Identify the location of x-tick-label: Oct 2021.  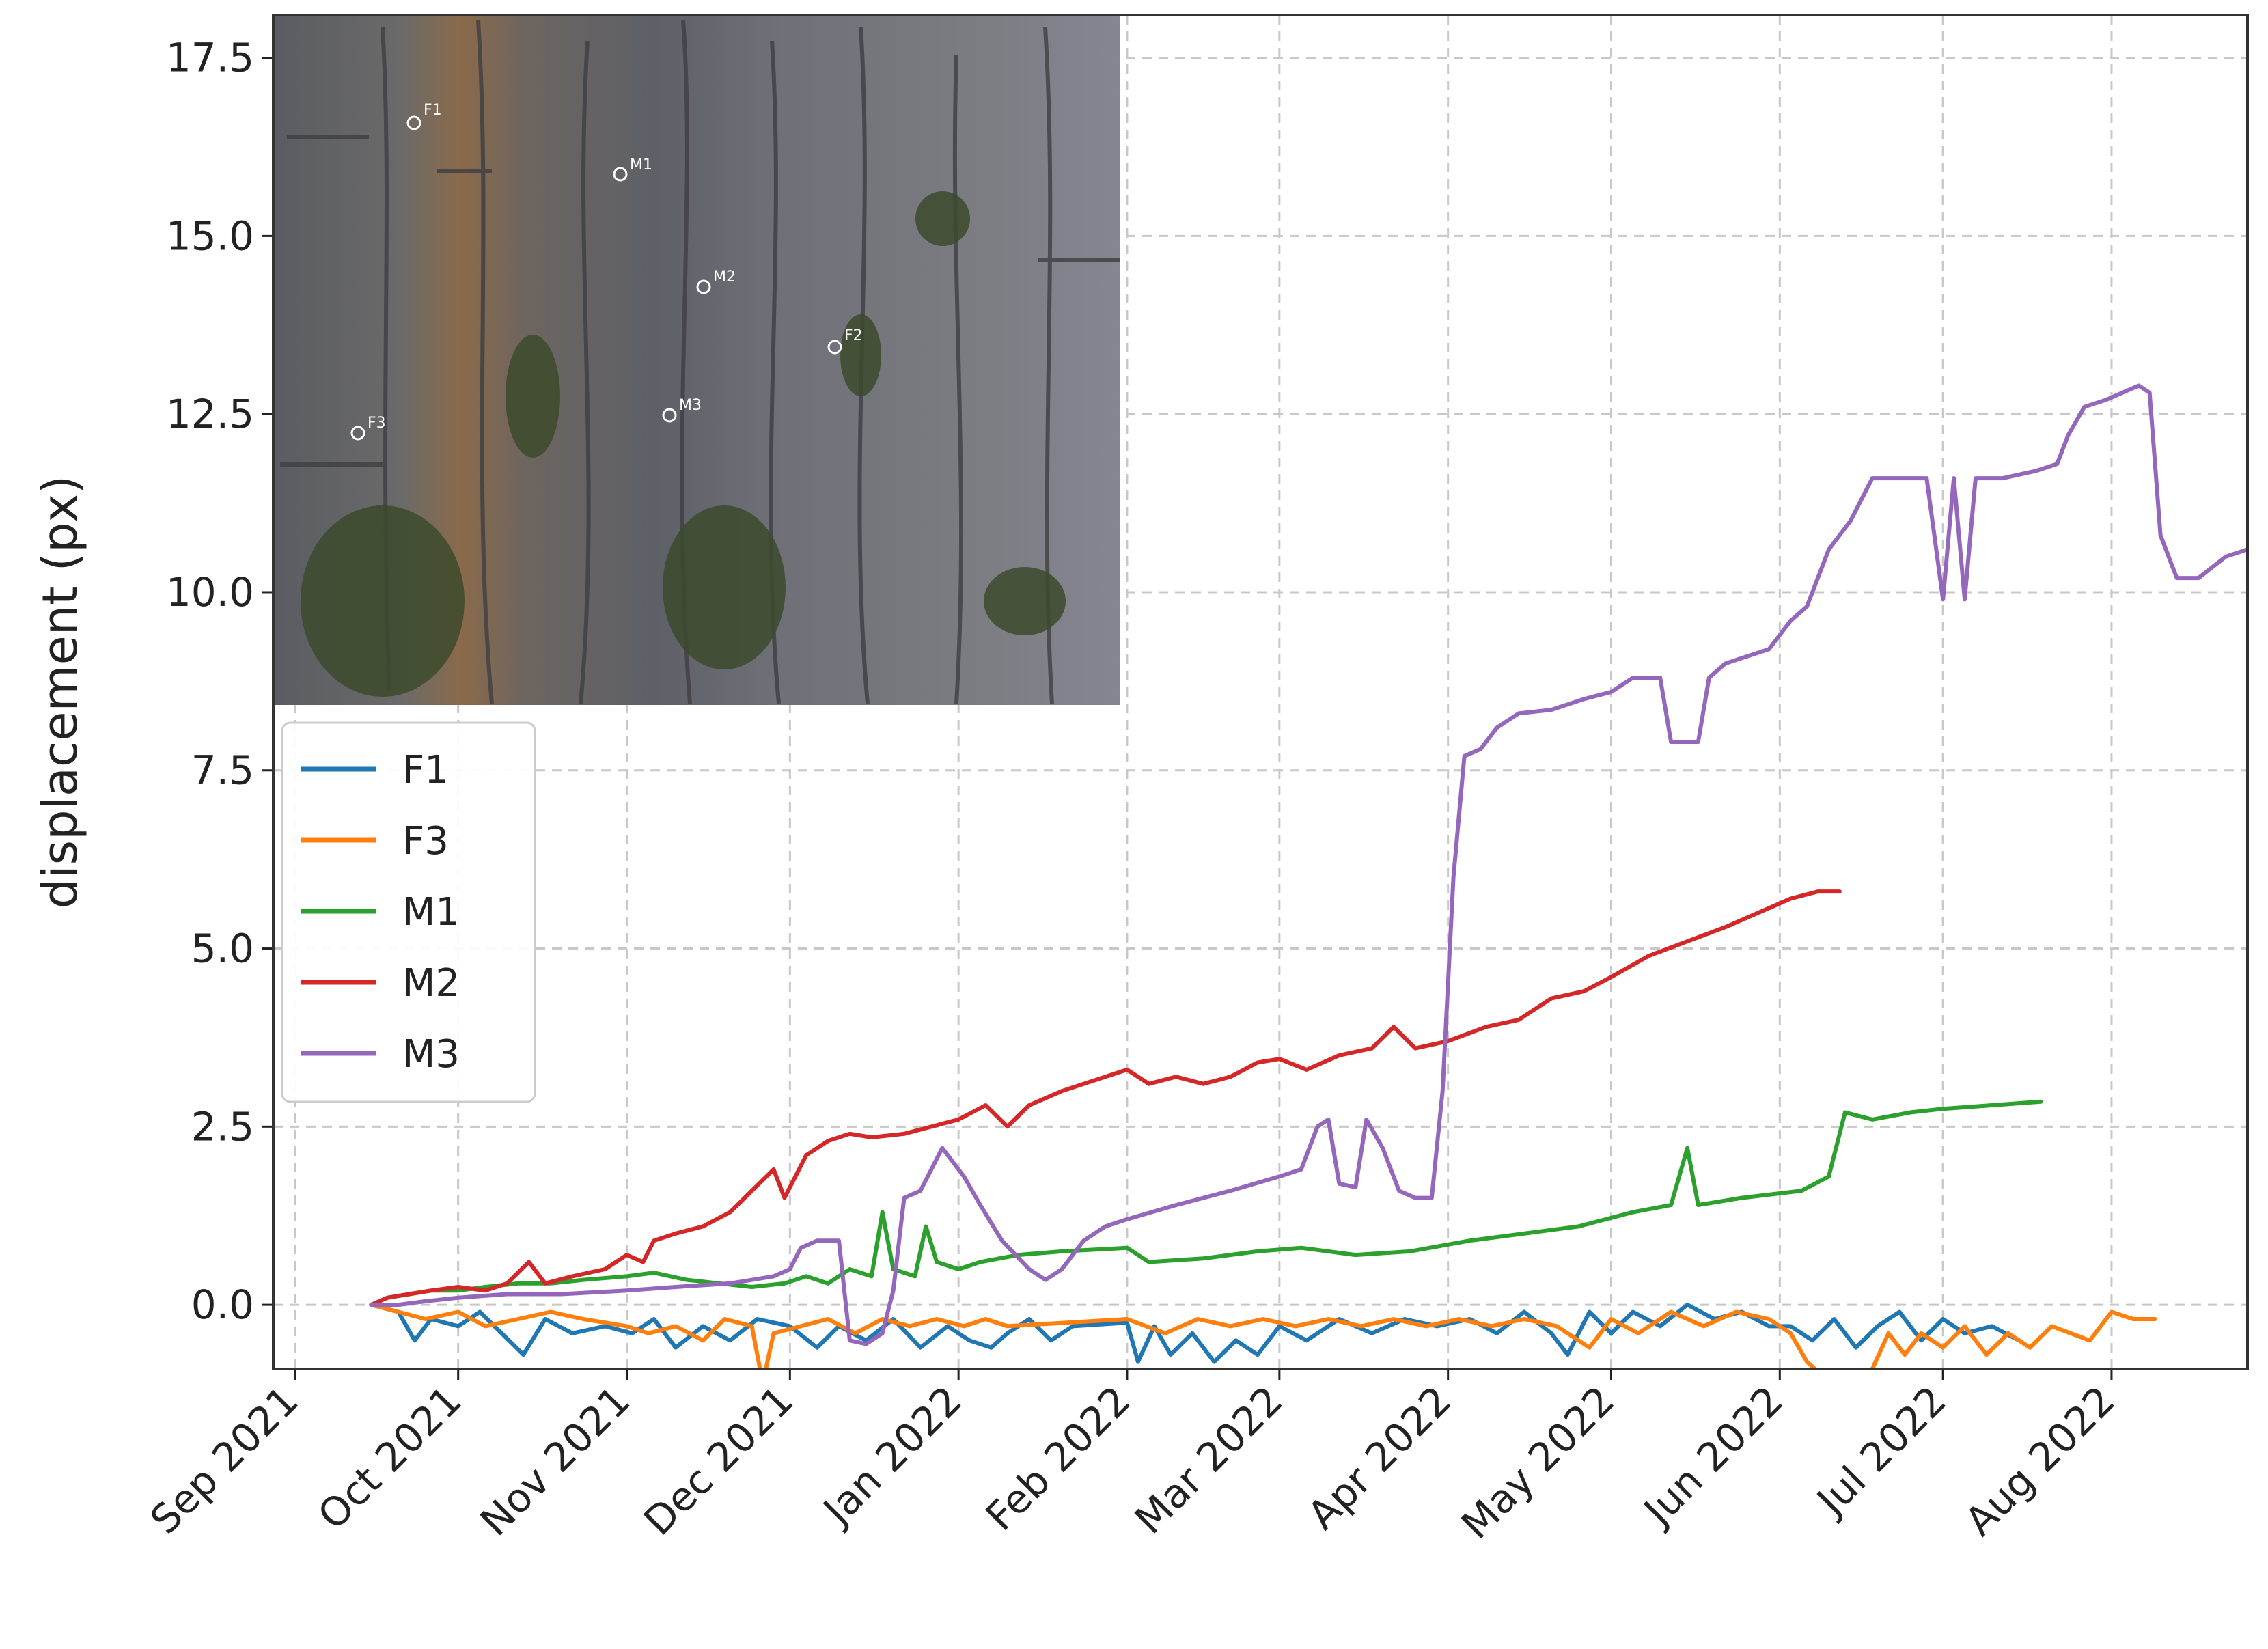
(389, 1457).